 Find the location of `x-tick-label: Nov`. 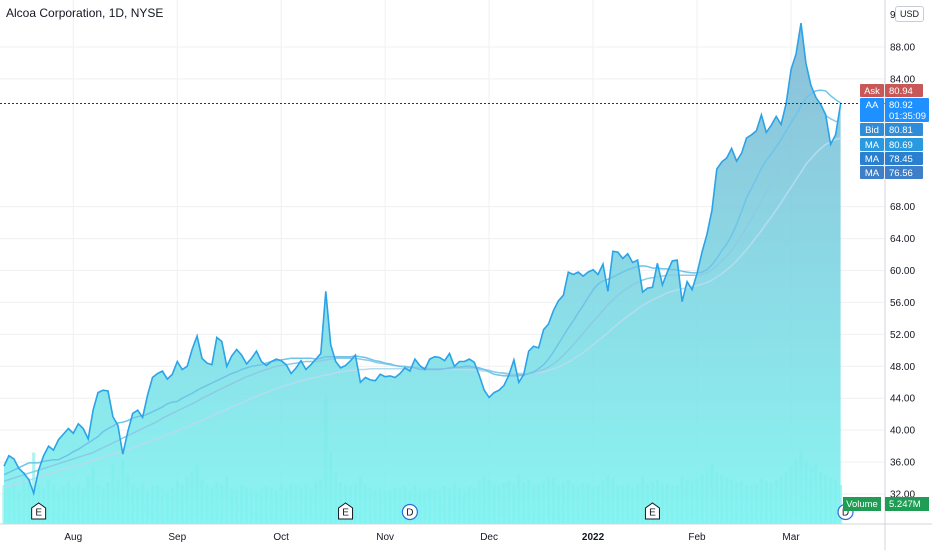

x-tick-label: Nov is located at coordinates (385, 537).